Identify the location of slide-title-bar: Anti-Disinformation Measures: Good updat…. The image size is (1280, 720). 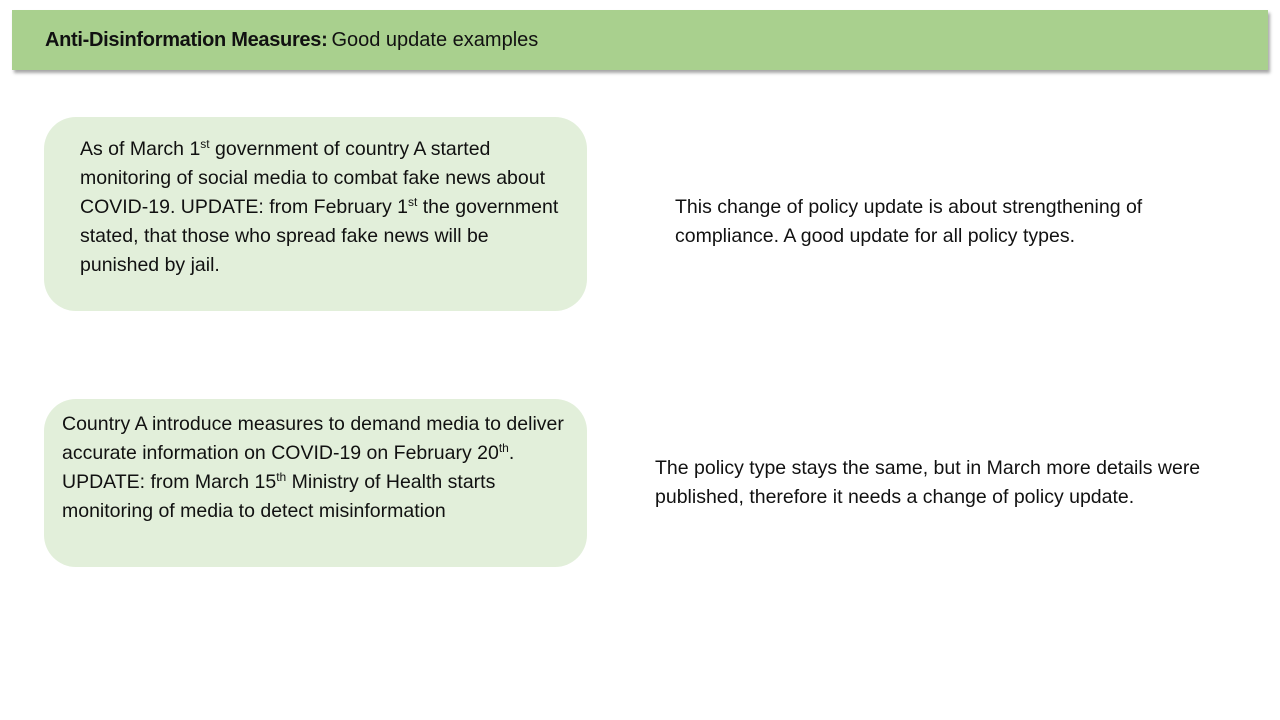
(640, 40).